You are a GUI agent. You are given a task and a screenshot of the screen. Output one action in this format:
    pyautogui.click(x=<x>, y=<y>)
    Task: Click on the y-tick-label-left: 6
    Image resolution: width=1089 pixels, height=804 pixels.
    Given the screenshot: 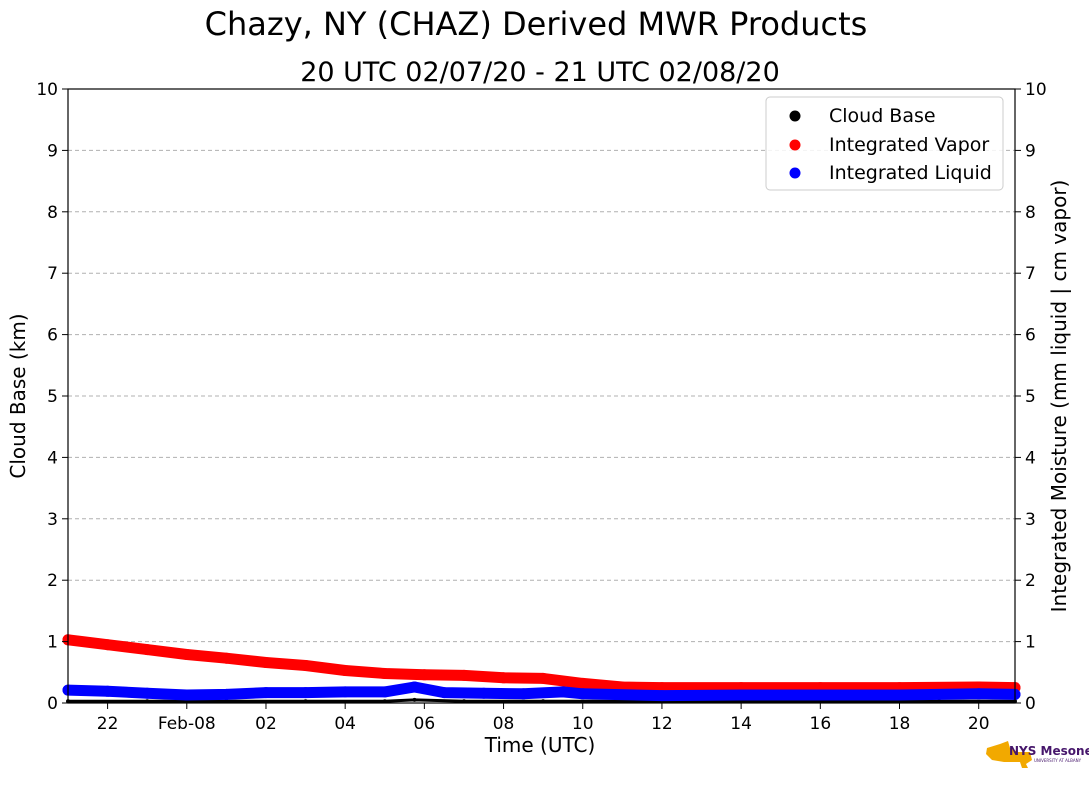 What is the action you would take?
    pyautogui.click(x=52, y=336)
    